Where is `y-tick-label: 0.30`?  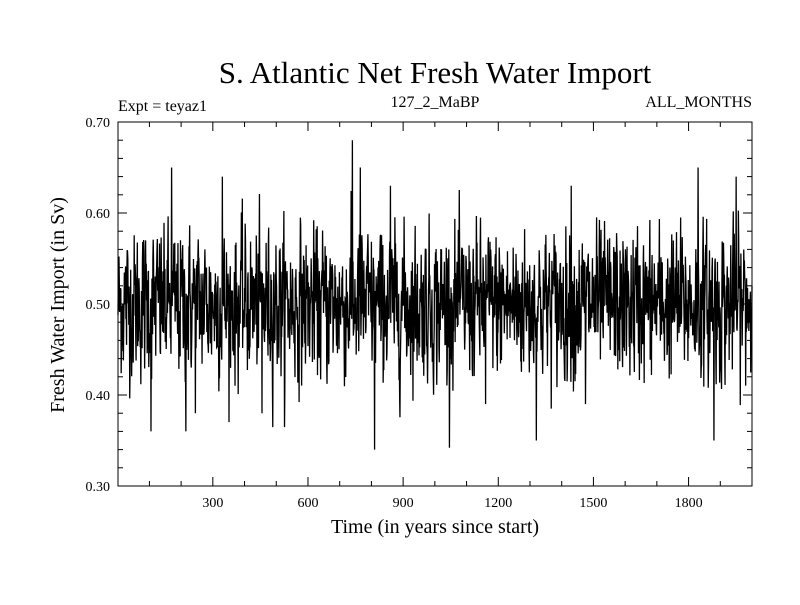
y-tick-label: 0.30 is located at coordinates (98, 487).